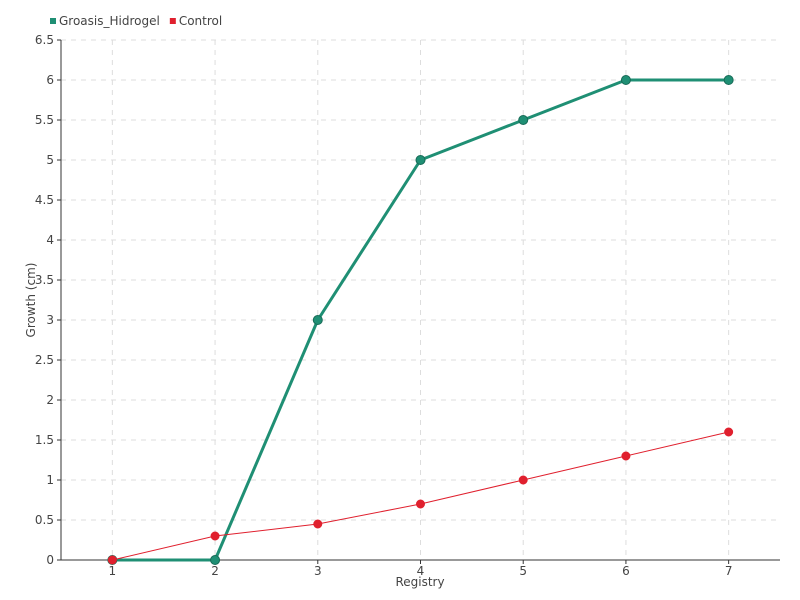 Image resolution: width=800 pixels, height=600 pixels. Describe the element at coordinates (53, 21) in the screenshot. I see `legend-marker-groasis-hidrogel` at that location.